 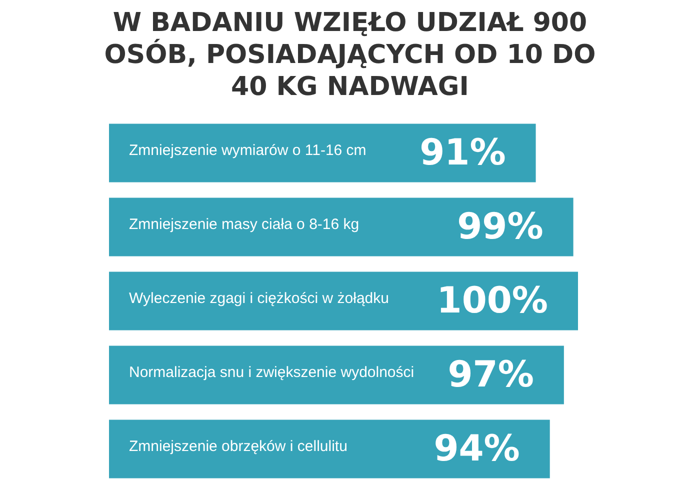 I want to click on y-tick-label: Zmniejszenie obrzęków i cellulitu, so click(x=238, y=447).